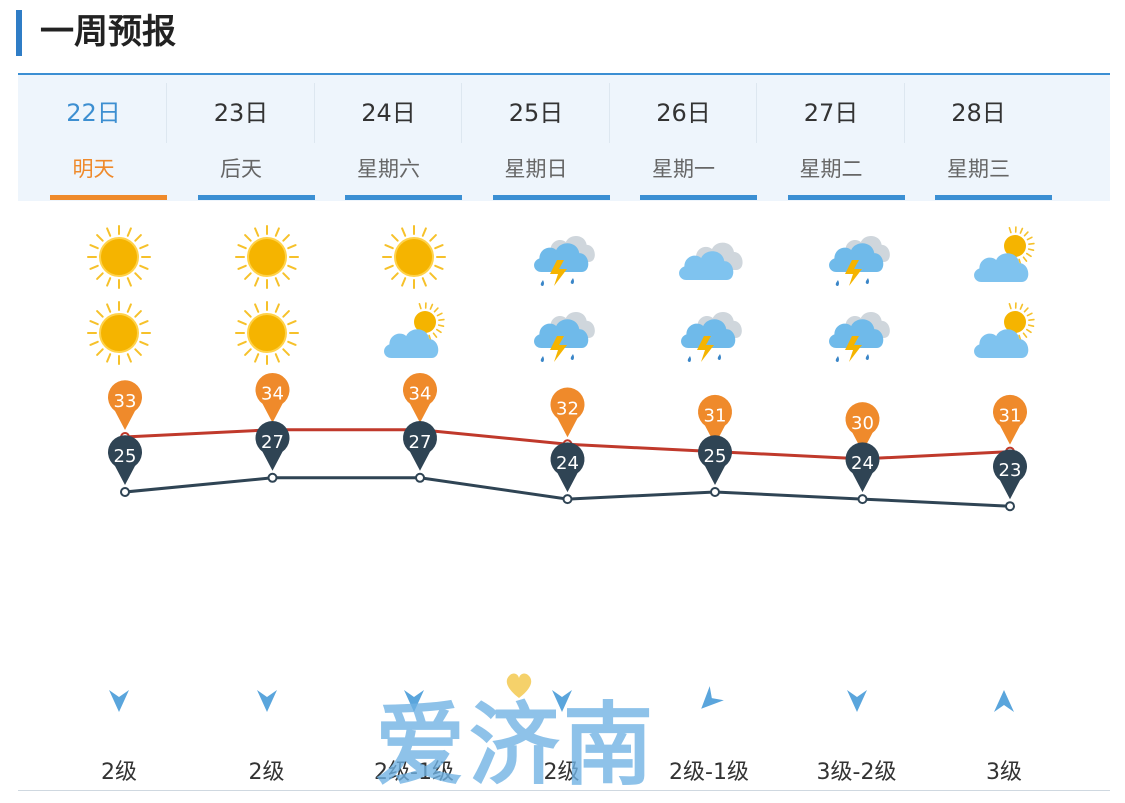 This screenshot has width=1125, height=803. Describe the element at coordinates (272, 394) in the screenshot. I see `high-temp-label: 34` at that location.